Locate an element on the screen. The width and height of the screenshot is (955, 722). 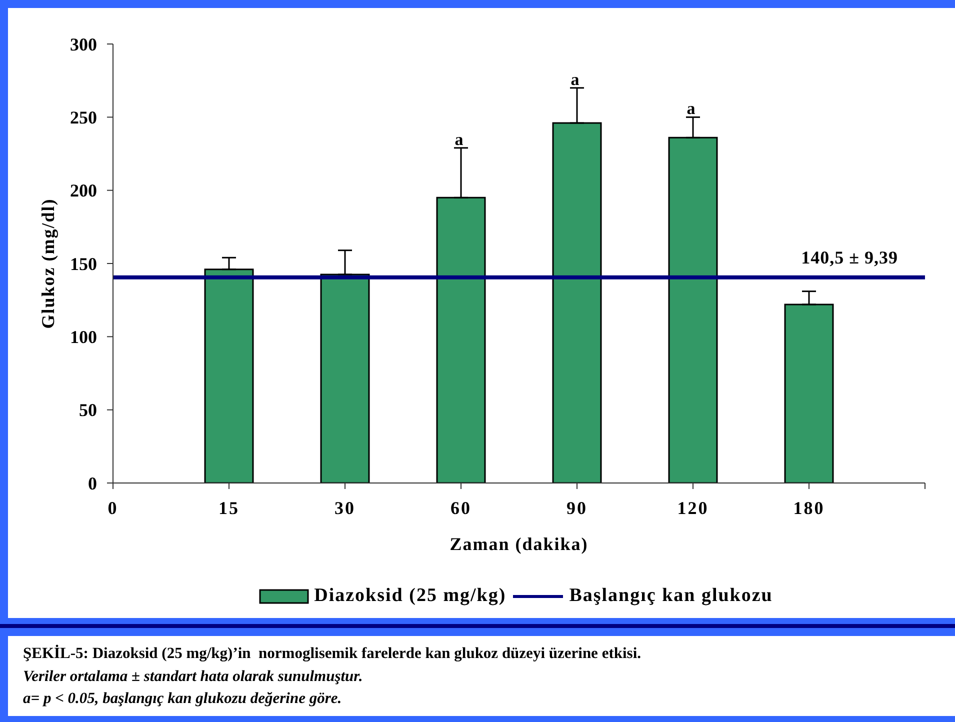
x-tick-label: 30 is located at coordinates (345, 508).